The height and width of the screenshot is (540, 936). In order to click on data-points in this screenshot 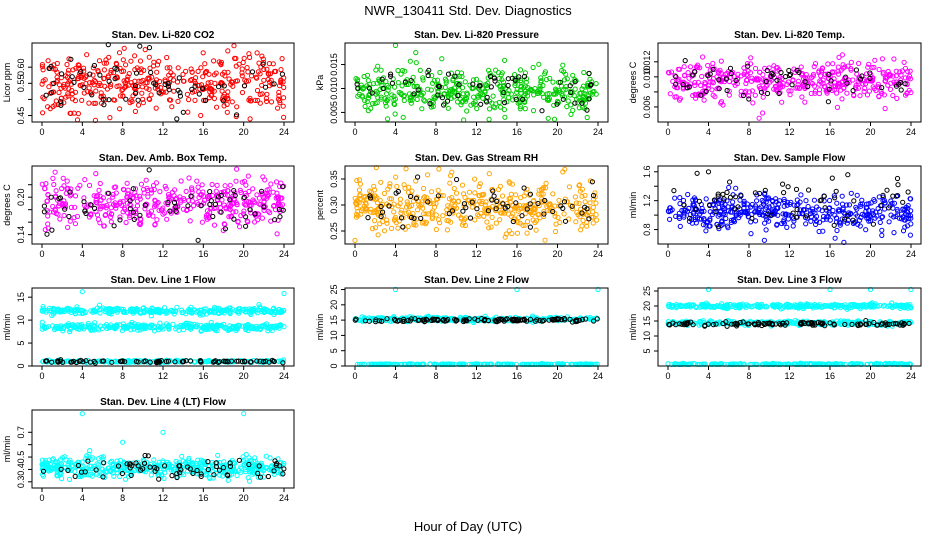, I will do `click(163, 83)`.